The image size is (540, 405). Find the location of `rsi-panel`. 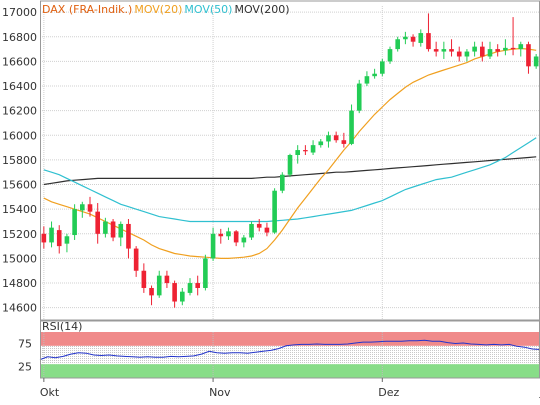

rsi-panel is located at coordinates (289, 355).